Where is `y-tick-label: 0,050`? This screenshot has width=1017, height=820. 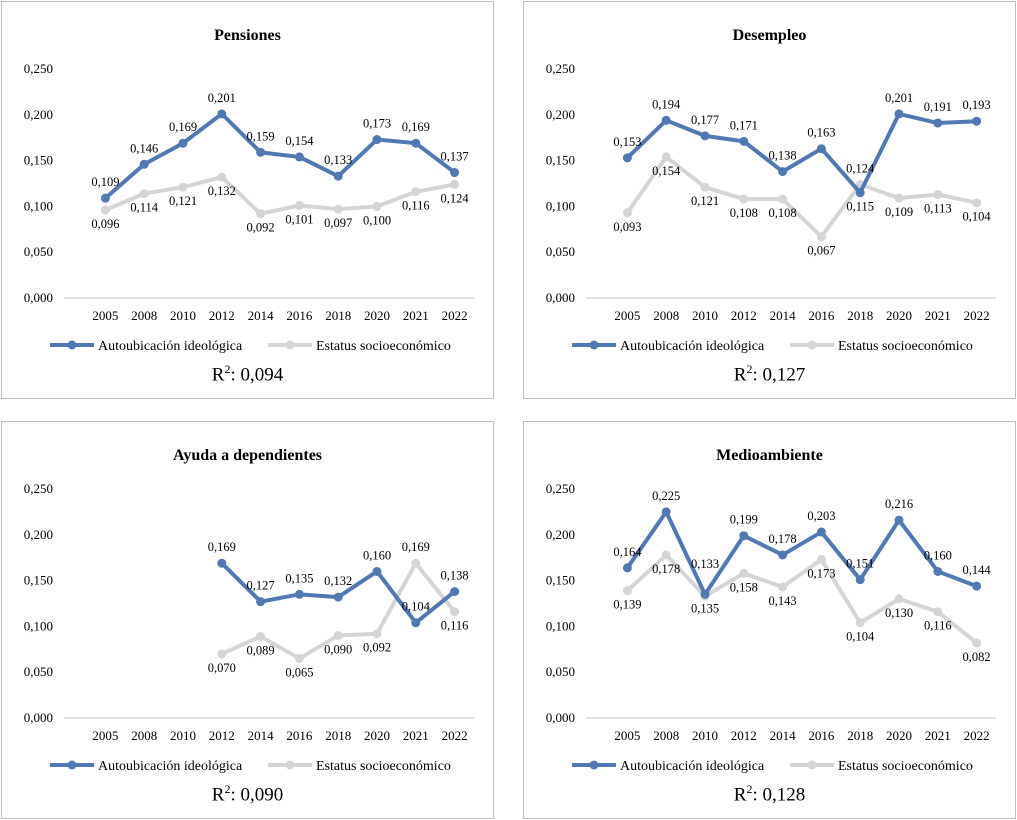 y-tick-label: 0,050 is located at coordinates (560, 251).